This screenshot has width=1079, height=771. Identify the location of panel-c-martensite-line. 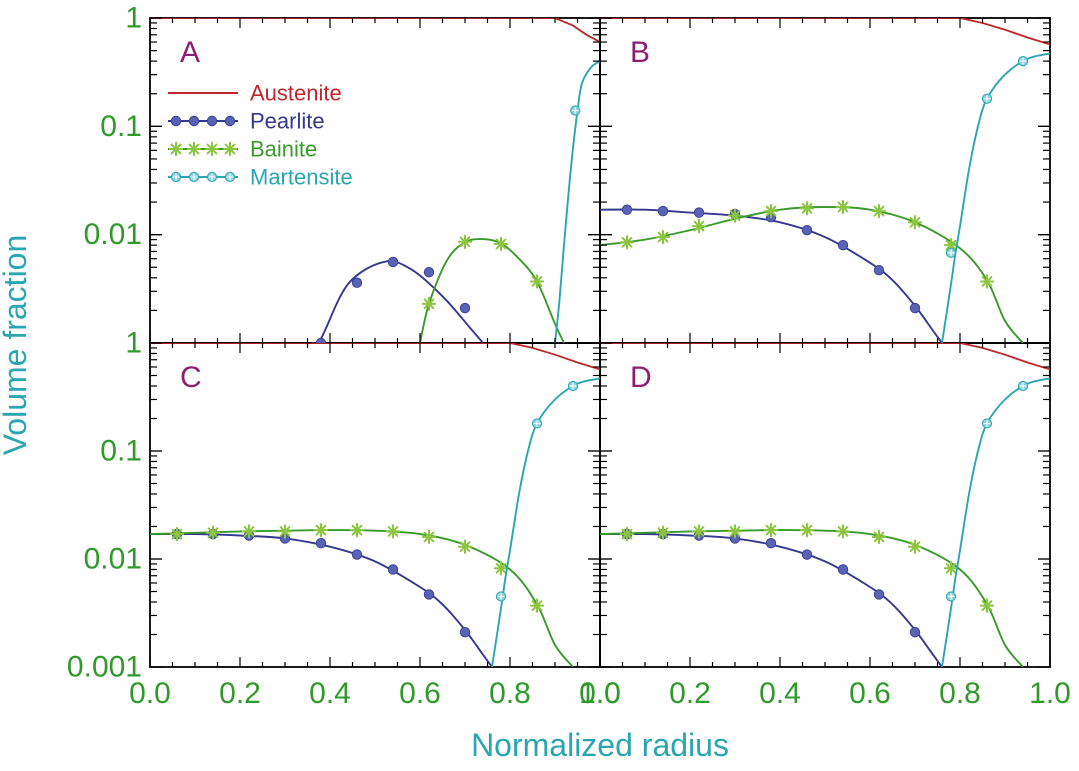
(545, 522).